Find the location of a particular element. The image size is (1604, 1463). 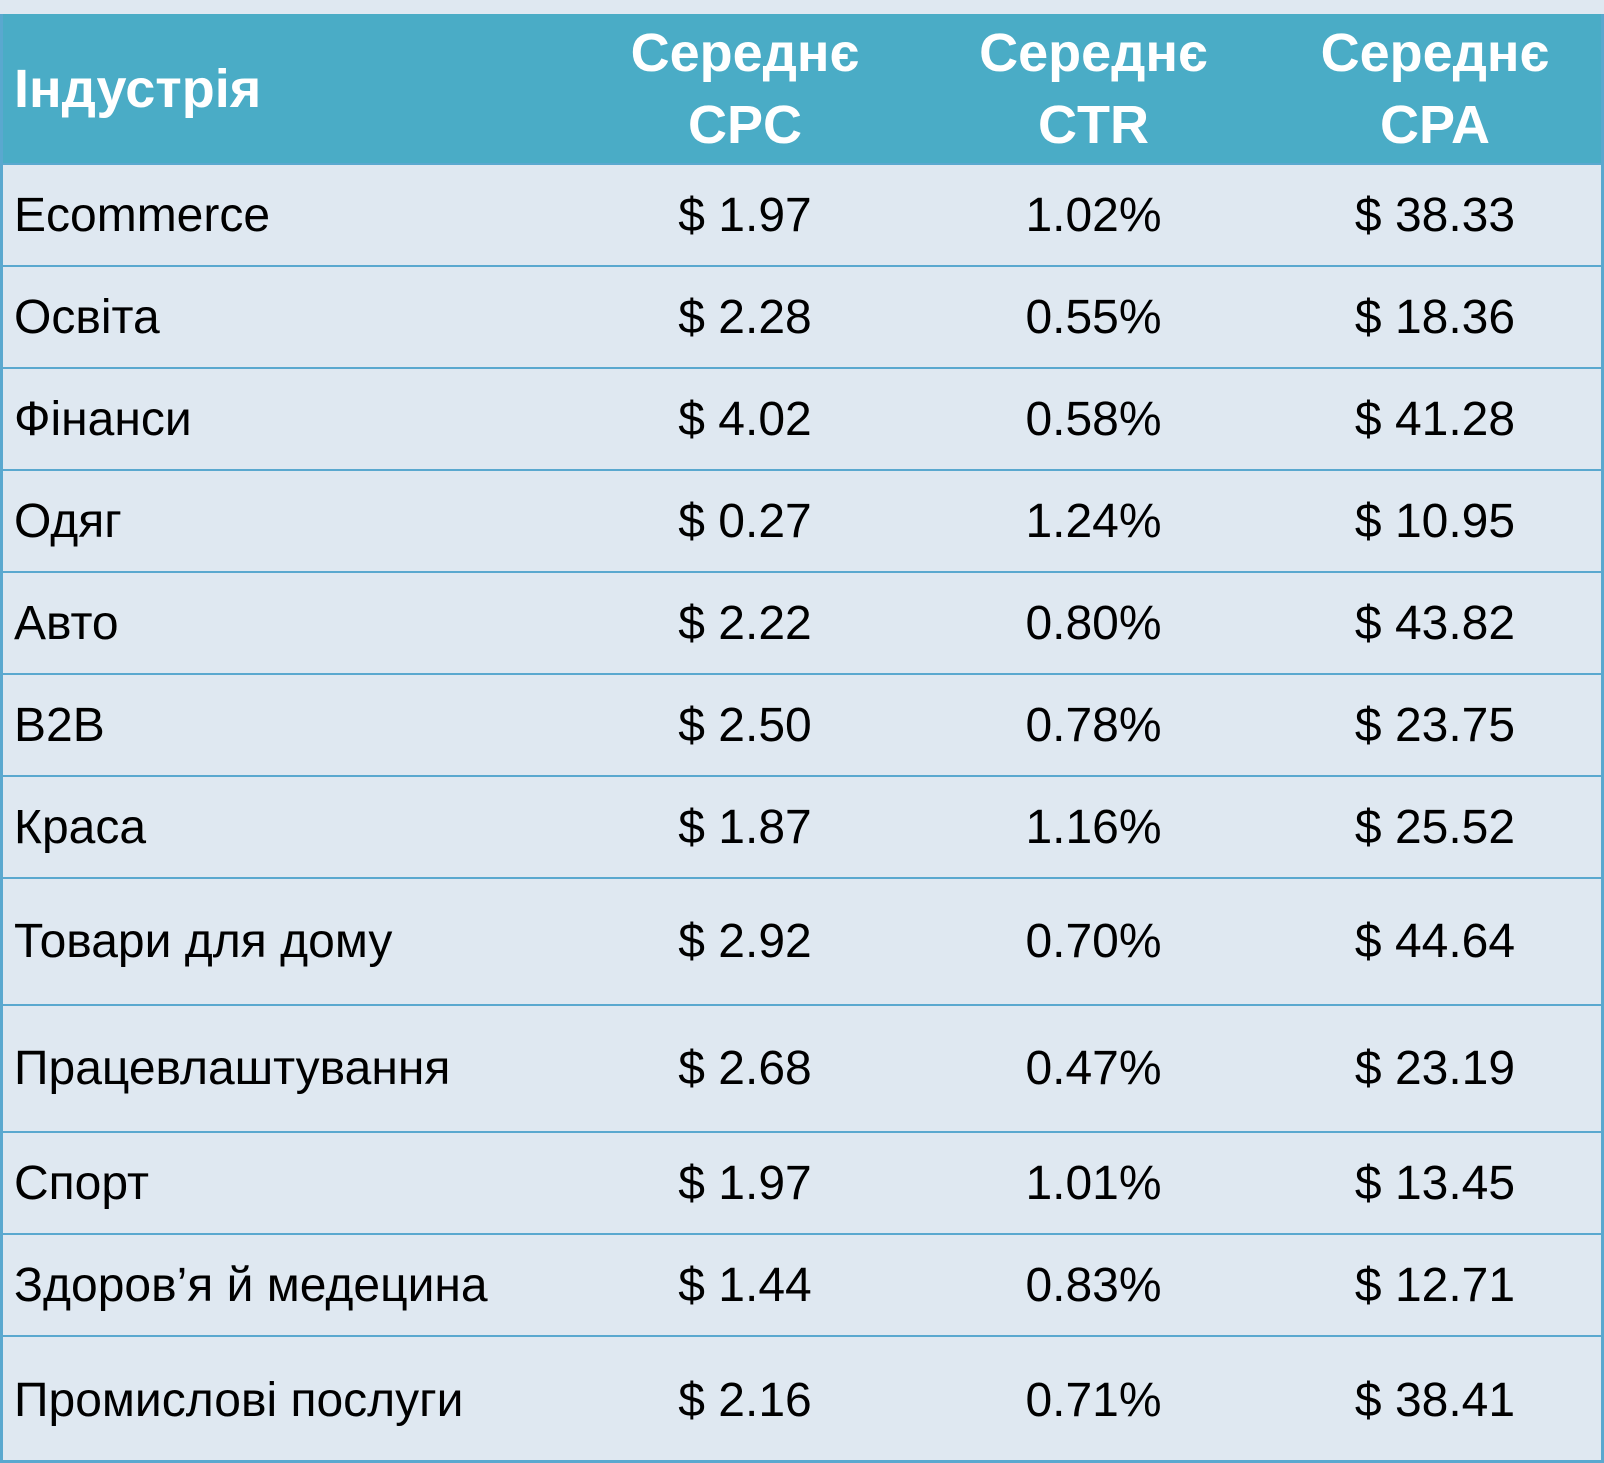

industry-cell: Авто is located at coordinates (66, 623).